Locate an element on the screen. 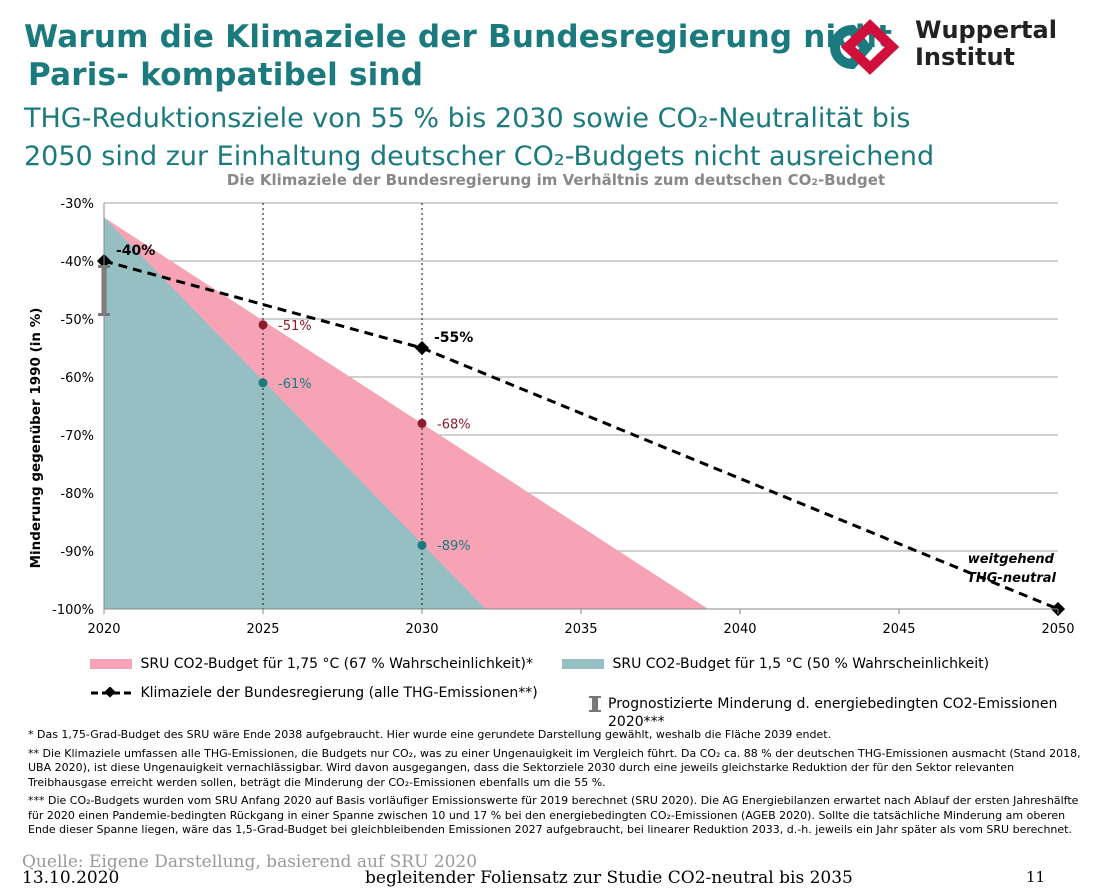  title-line-2: Paris- kompatibel sind is located at coordinates (226, 75).